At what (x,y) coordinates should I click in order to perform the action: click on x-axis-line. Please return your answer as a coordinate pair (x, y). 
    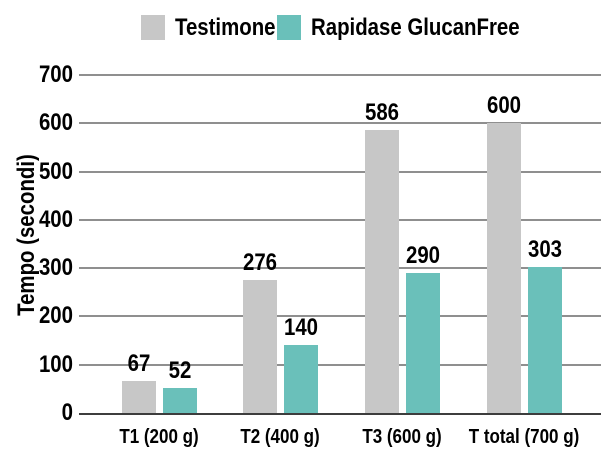
    Looking at the image, I should click on (340, 414).